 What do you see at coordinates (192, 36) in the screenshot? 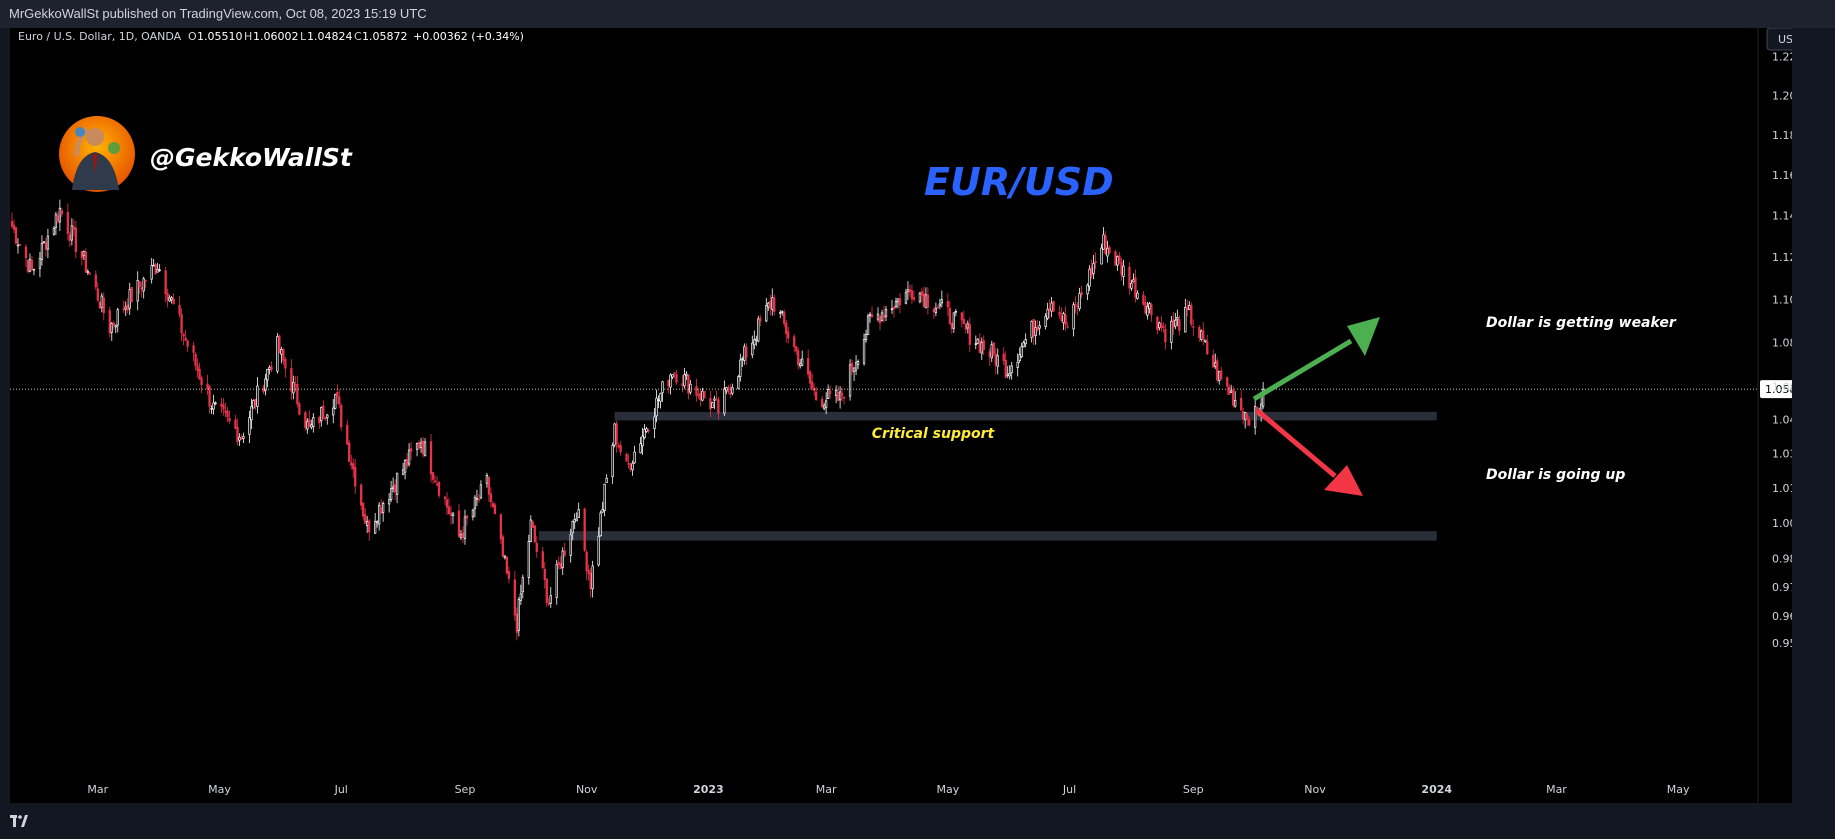
I see `ohlc-open-key: O` at bounding box center [192, 36].